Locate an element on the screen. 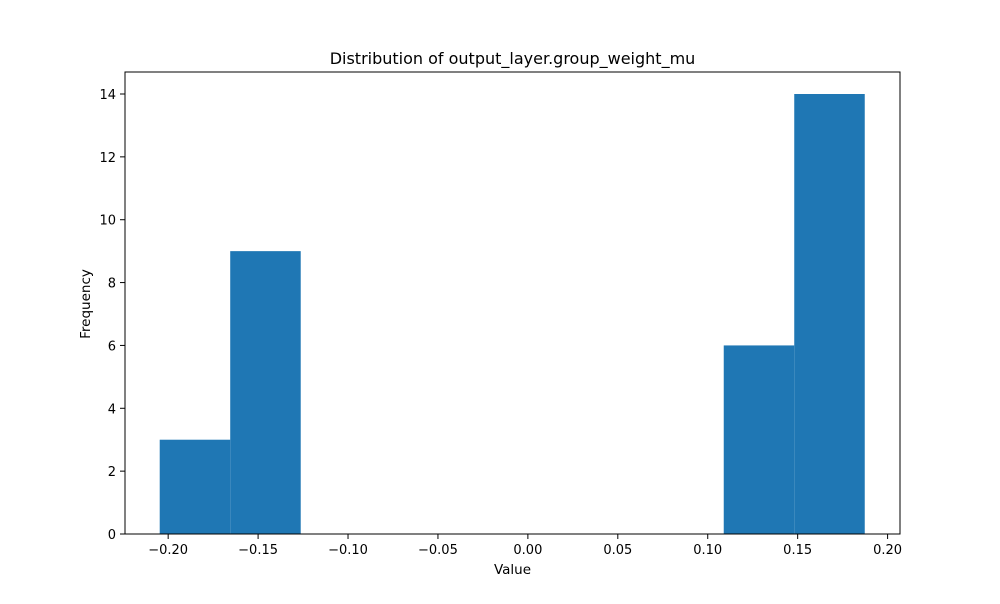 Image resolution: width=1000 pixels, height=604 pixels. x-axis-label: Value is located at coordinates (512, 570).